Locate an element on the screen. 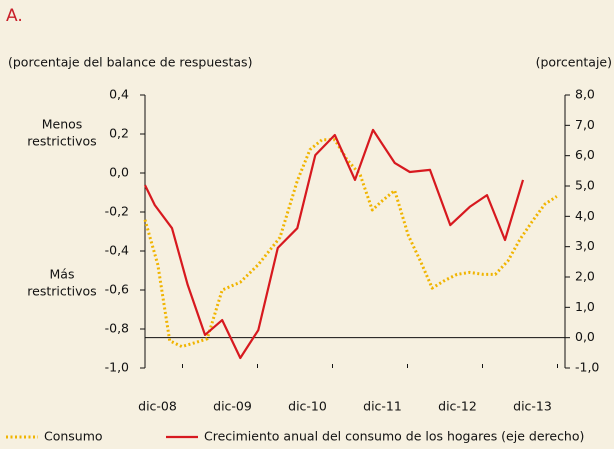 This screenshot has height=449, width=614. y2-tick-label: -1,0 is located at coordinates (587, 367).